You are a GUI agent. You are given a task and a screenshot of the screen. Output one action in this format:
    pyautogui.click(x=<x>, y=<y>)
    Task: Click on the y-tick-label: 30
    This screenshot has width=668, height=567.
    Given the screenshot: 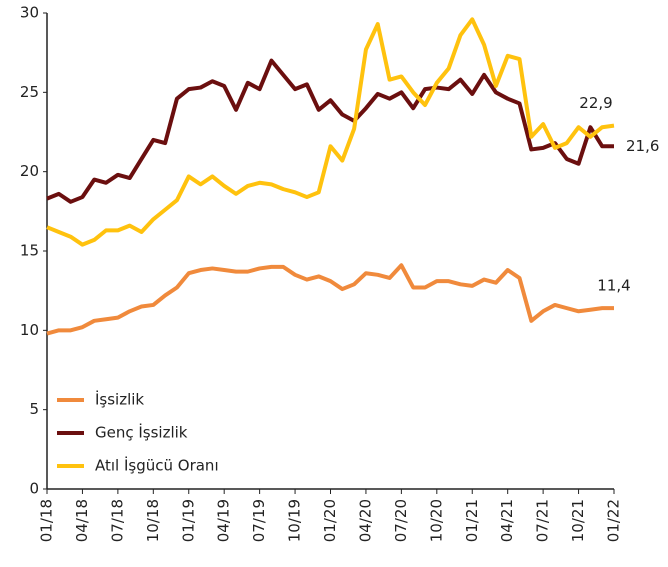 What is the action you would take?
    pyautogui.click(x=29, y=13)
    